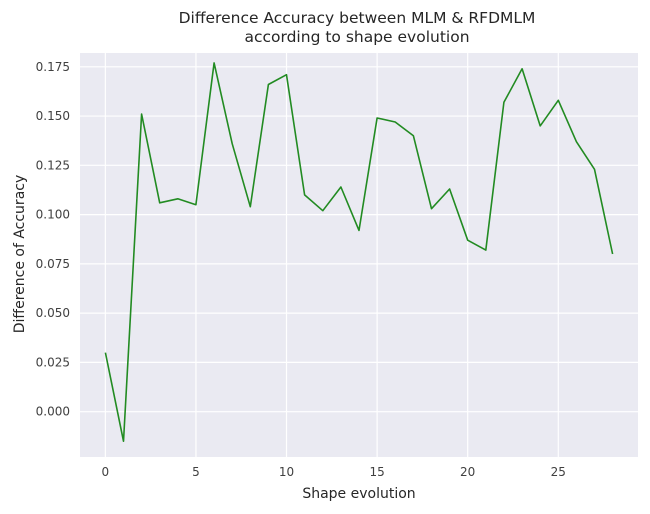 Image resolution: width=650 pixels, height=514 pixels. What do you see at coordinates (467, 472) in the screenshot?
I see `x-tick-label: 20` at bounding box center [467, 472].